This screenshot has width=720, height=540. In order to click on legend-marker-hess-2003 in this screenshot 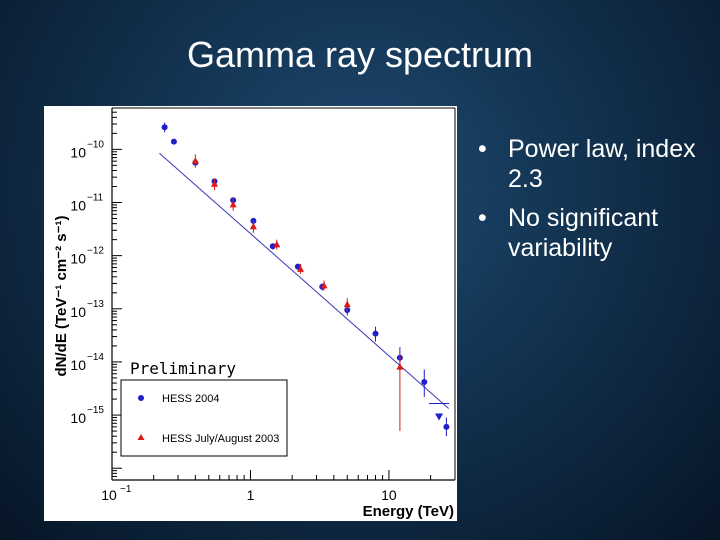, I will do `click(141, 437)`.